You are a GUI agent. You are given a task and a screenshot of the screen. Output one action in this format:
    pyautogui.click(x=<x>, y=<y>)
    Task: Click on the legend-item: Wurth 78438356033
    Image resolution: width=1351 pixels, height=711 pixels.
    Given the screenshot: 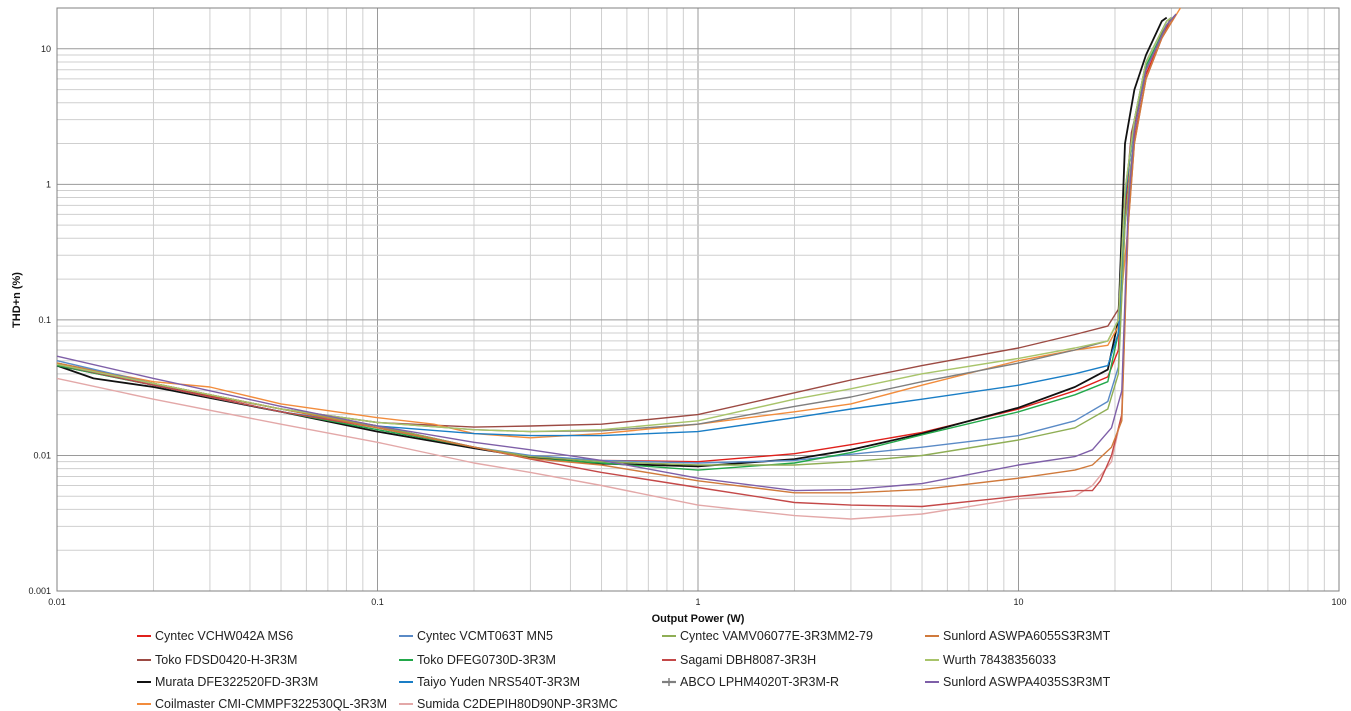 What is the action you would take?
    pyautogui.click(x=990, y=660)
    